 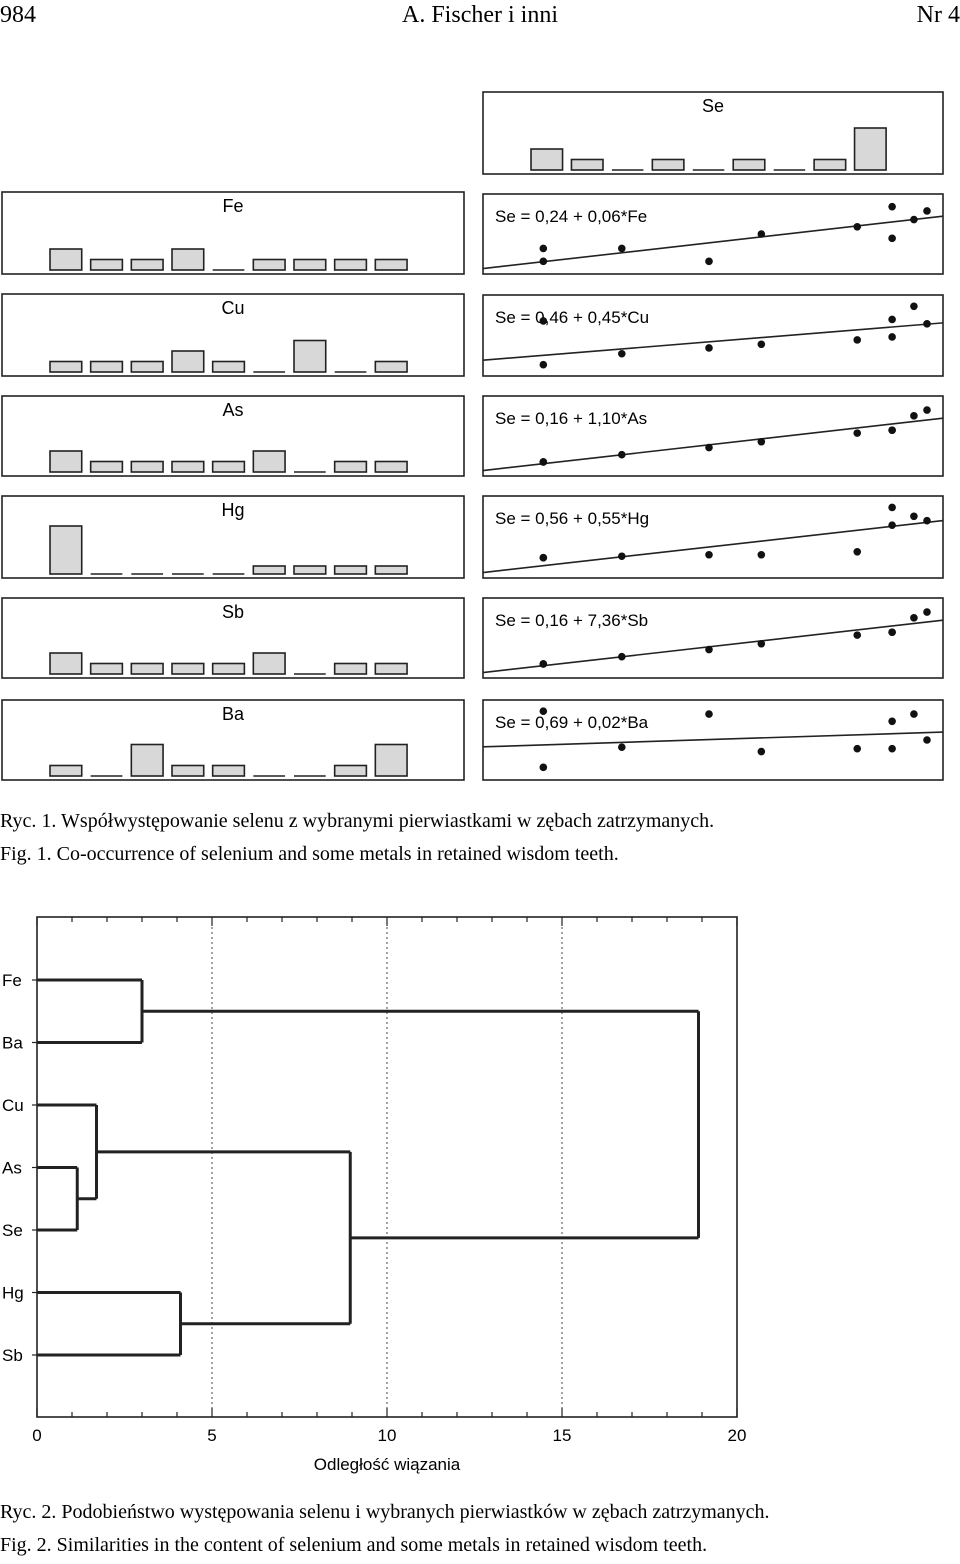 I want to click on leaf-label: Ba, so click(x=12, y=1043).